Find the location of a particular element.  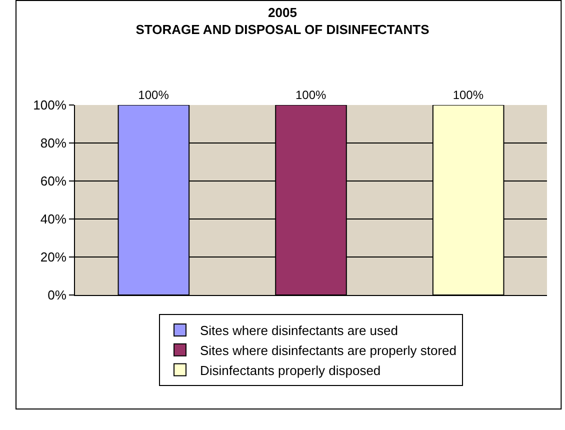

y-tick-label: 0% is located at coordinates (57, 295).